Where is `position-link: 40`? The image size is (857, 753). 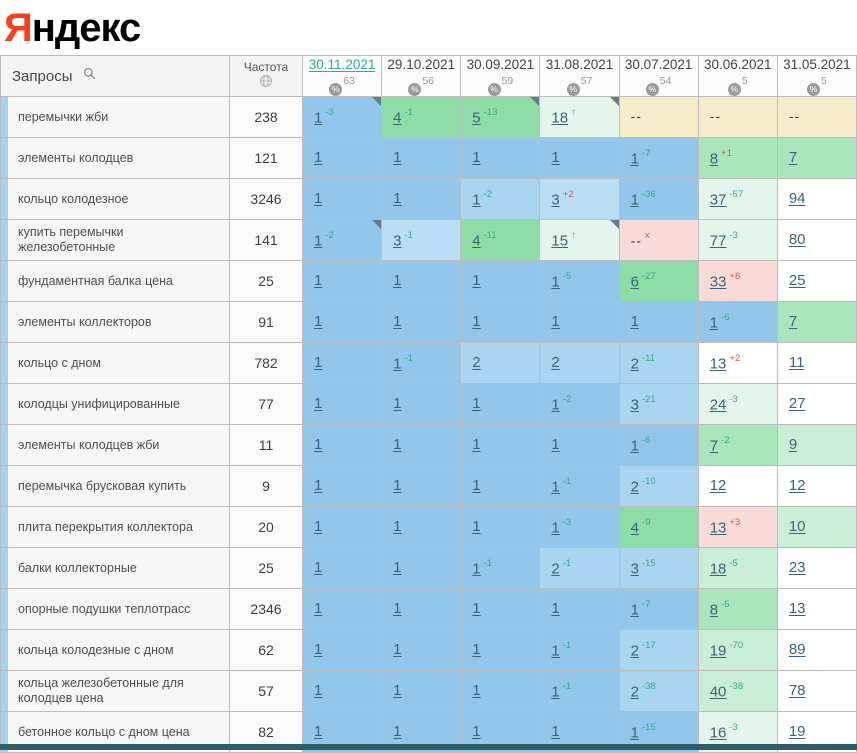 position-link: 40 is located at coordinates (718, 691).